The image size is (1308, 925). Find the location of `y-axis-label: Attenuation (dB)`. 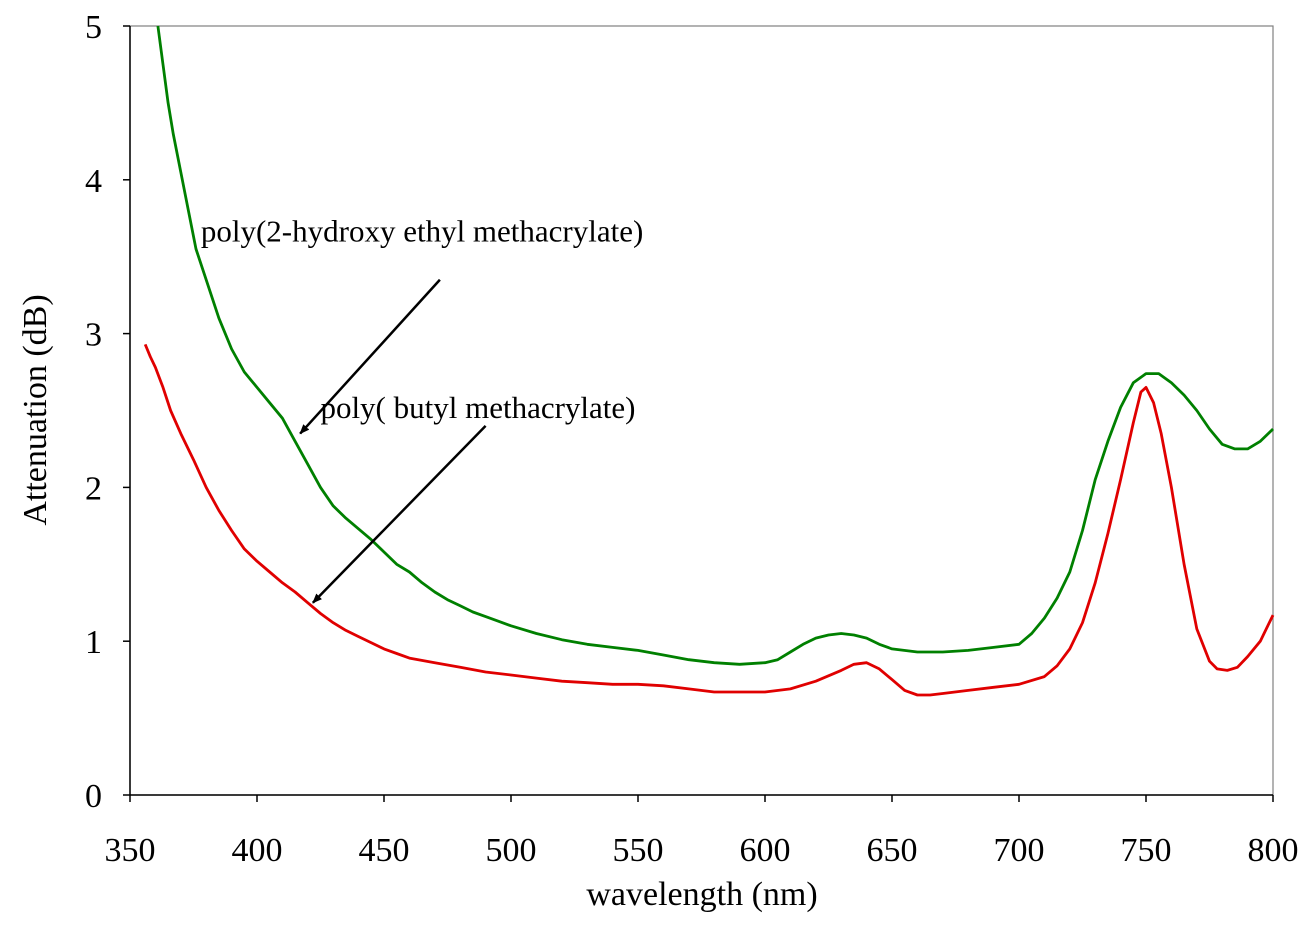

y-axis-label: Attenuation (dB) is located at coordinates (35, 409).